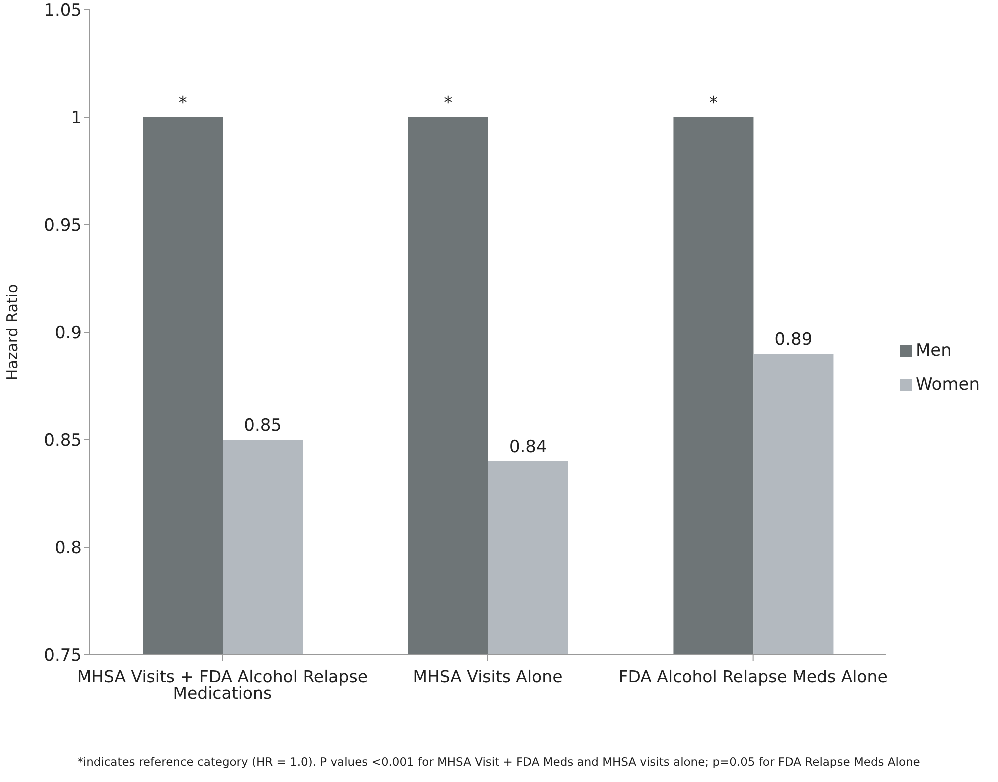 The height and width of the screenshot is (782, 998). I want to click on y-tick-label: 1.05, so click(63, 11).